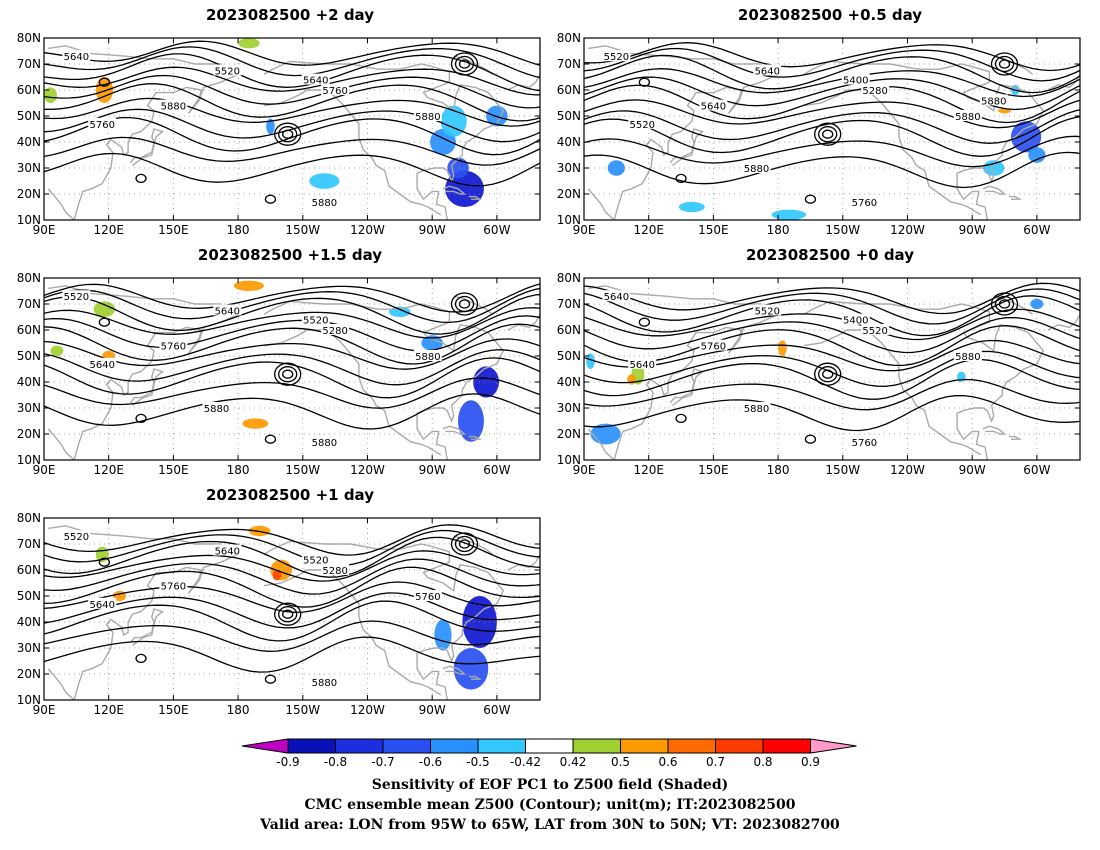 The height and width of the screenshot is (850, 1100). I want to click on colorbar-tick-label: -0.42, so click(525, 762).